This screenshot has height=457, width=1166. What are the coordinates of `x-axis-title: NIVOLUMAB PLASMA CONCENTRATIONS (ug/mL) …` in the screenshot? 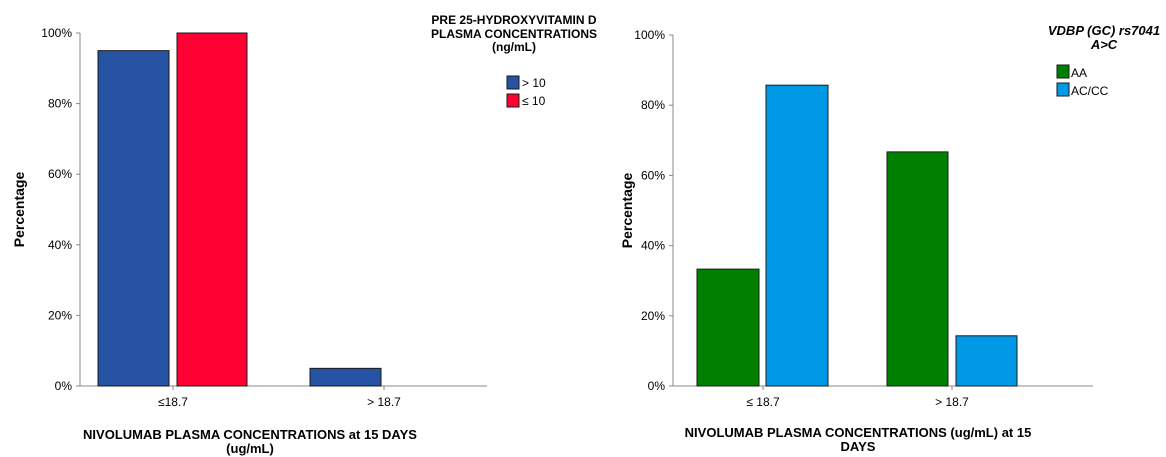 It's located at (858, 432).